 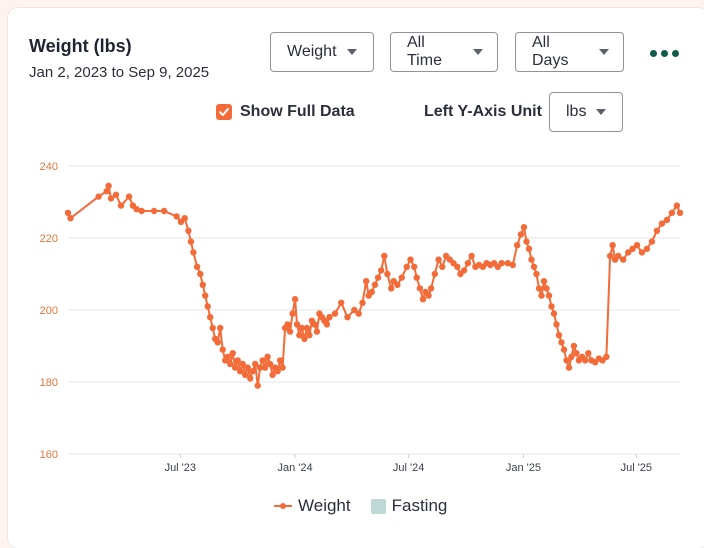 What do you see at coordinates (408, 468) in the screenshot?
I see `x-tick-label: Jul '24` at bounding box center [408, 468].